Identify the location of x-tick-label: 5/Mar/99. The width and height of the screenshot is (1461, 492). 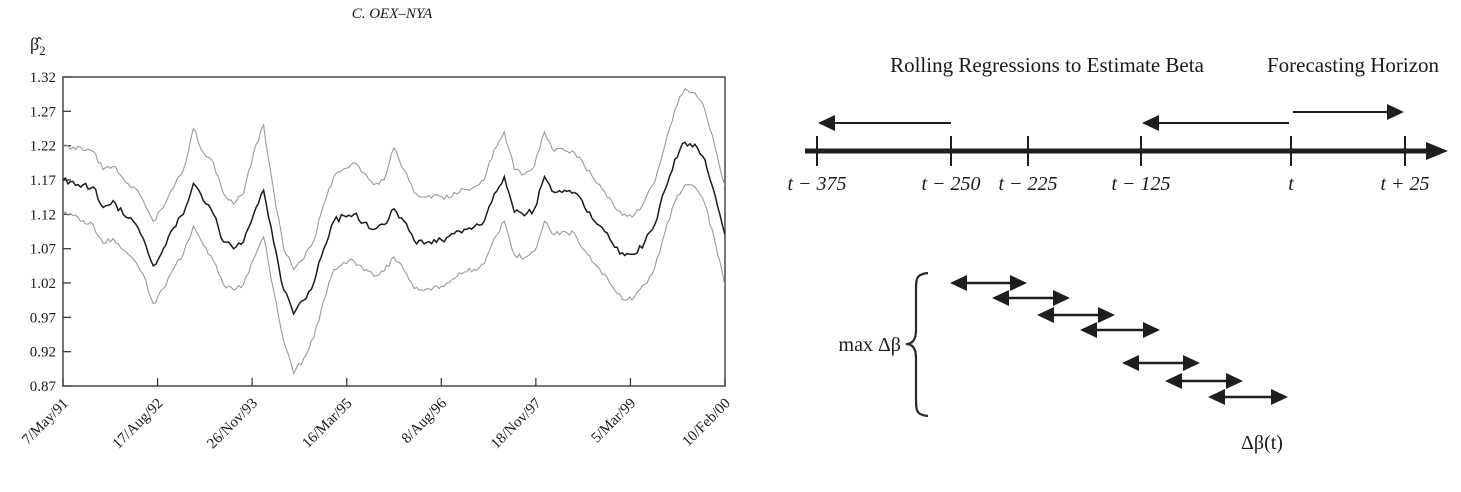
(613, 421).